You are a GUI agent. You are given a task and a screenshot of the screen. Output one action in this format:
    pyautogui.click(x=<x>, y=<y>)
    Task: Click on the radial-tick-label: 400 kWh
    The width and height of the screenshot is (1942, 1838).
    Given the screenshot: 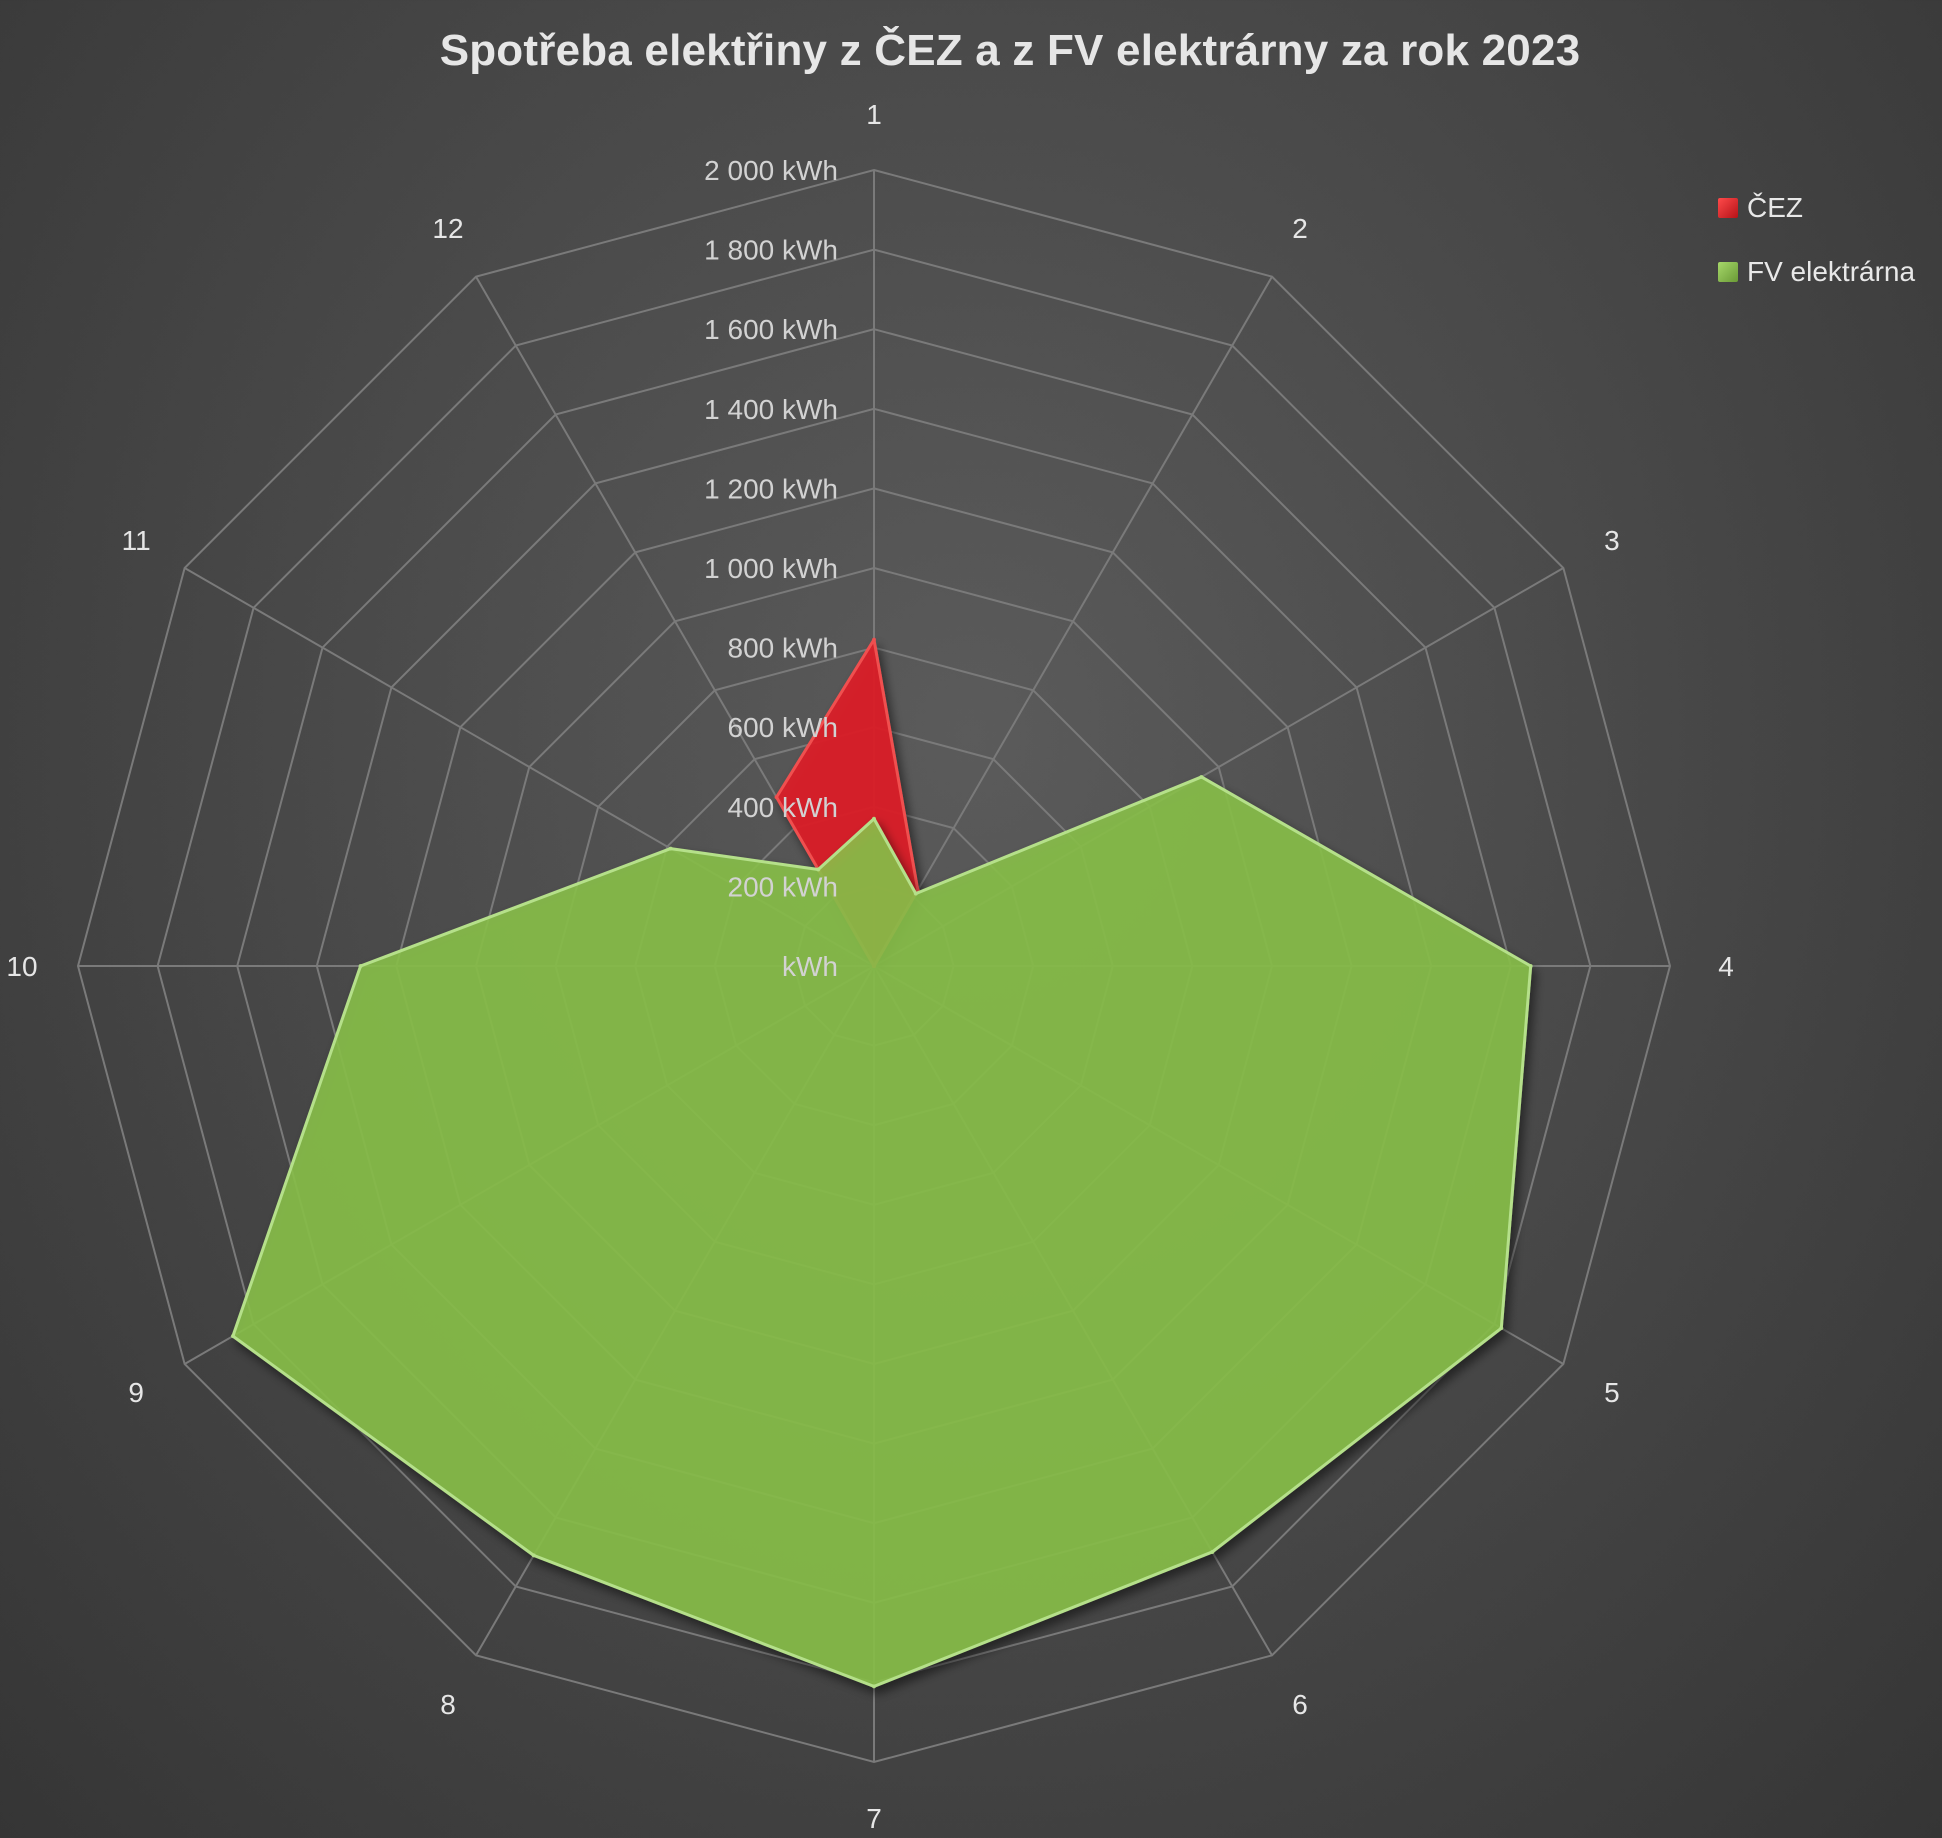 What is the action you would take?
    pyautogui.click(x=783, y=807)
    